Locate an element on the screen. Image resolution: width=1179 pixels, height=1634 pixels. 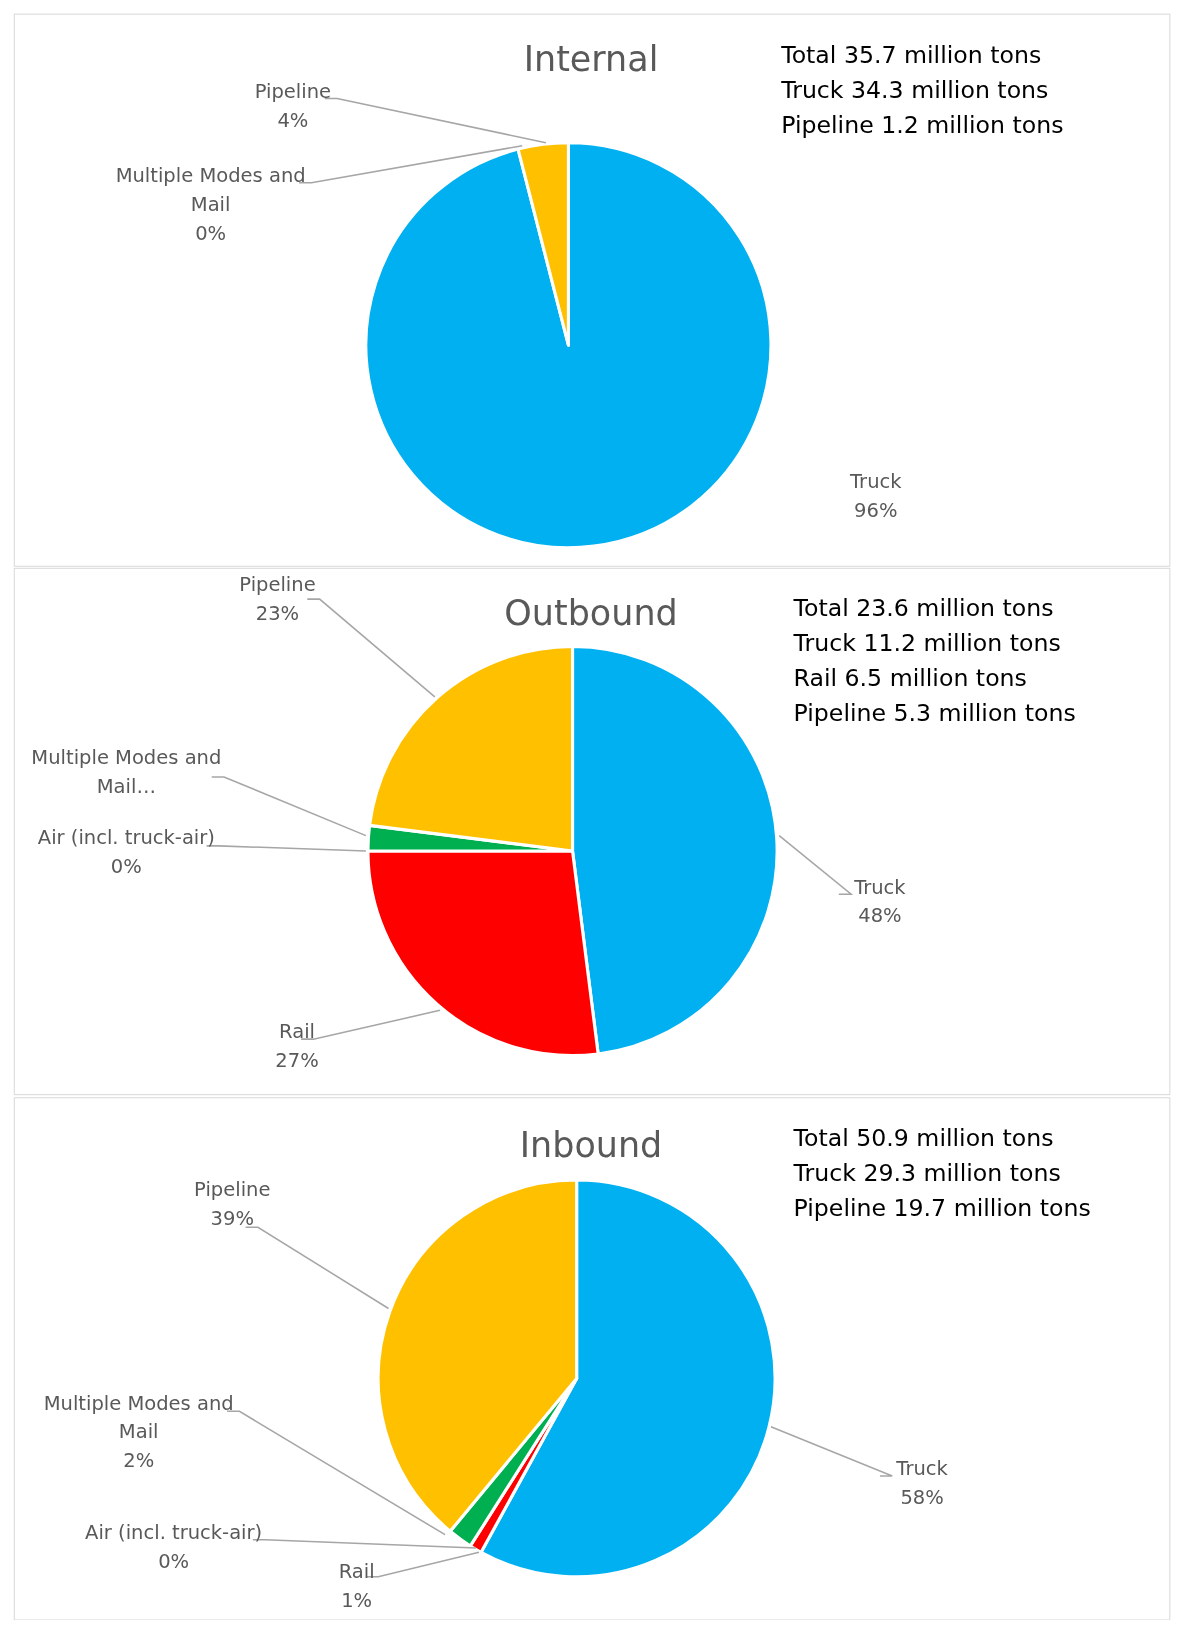
text: Total 23.6 million tons is located at coordinates (923, 607).